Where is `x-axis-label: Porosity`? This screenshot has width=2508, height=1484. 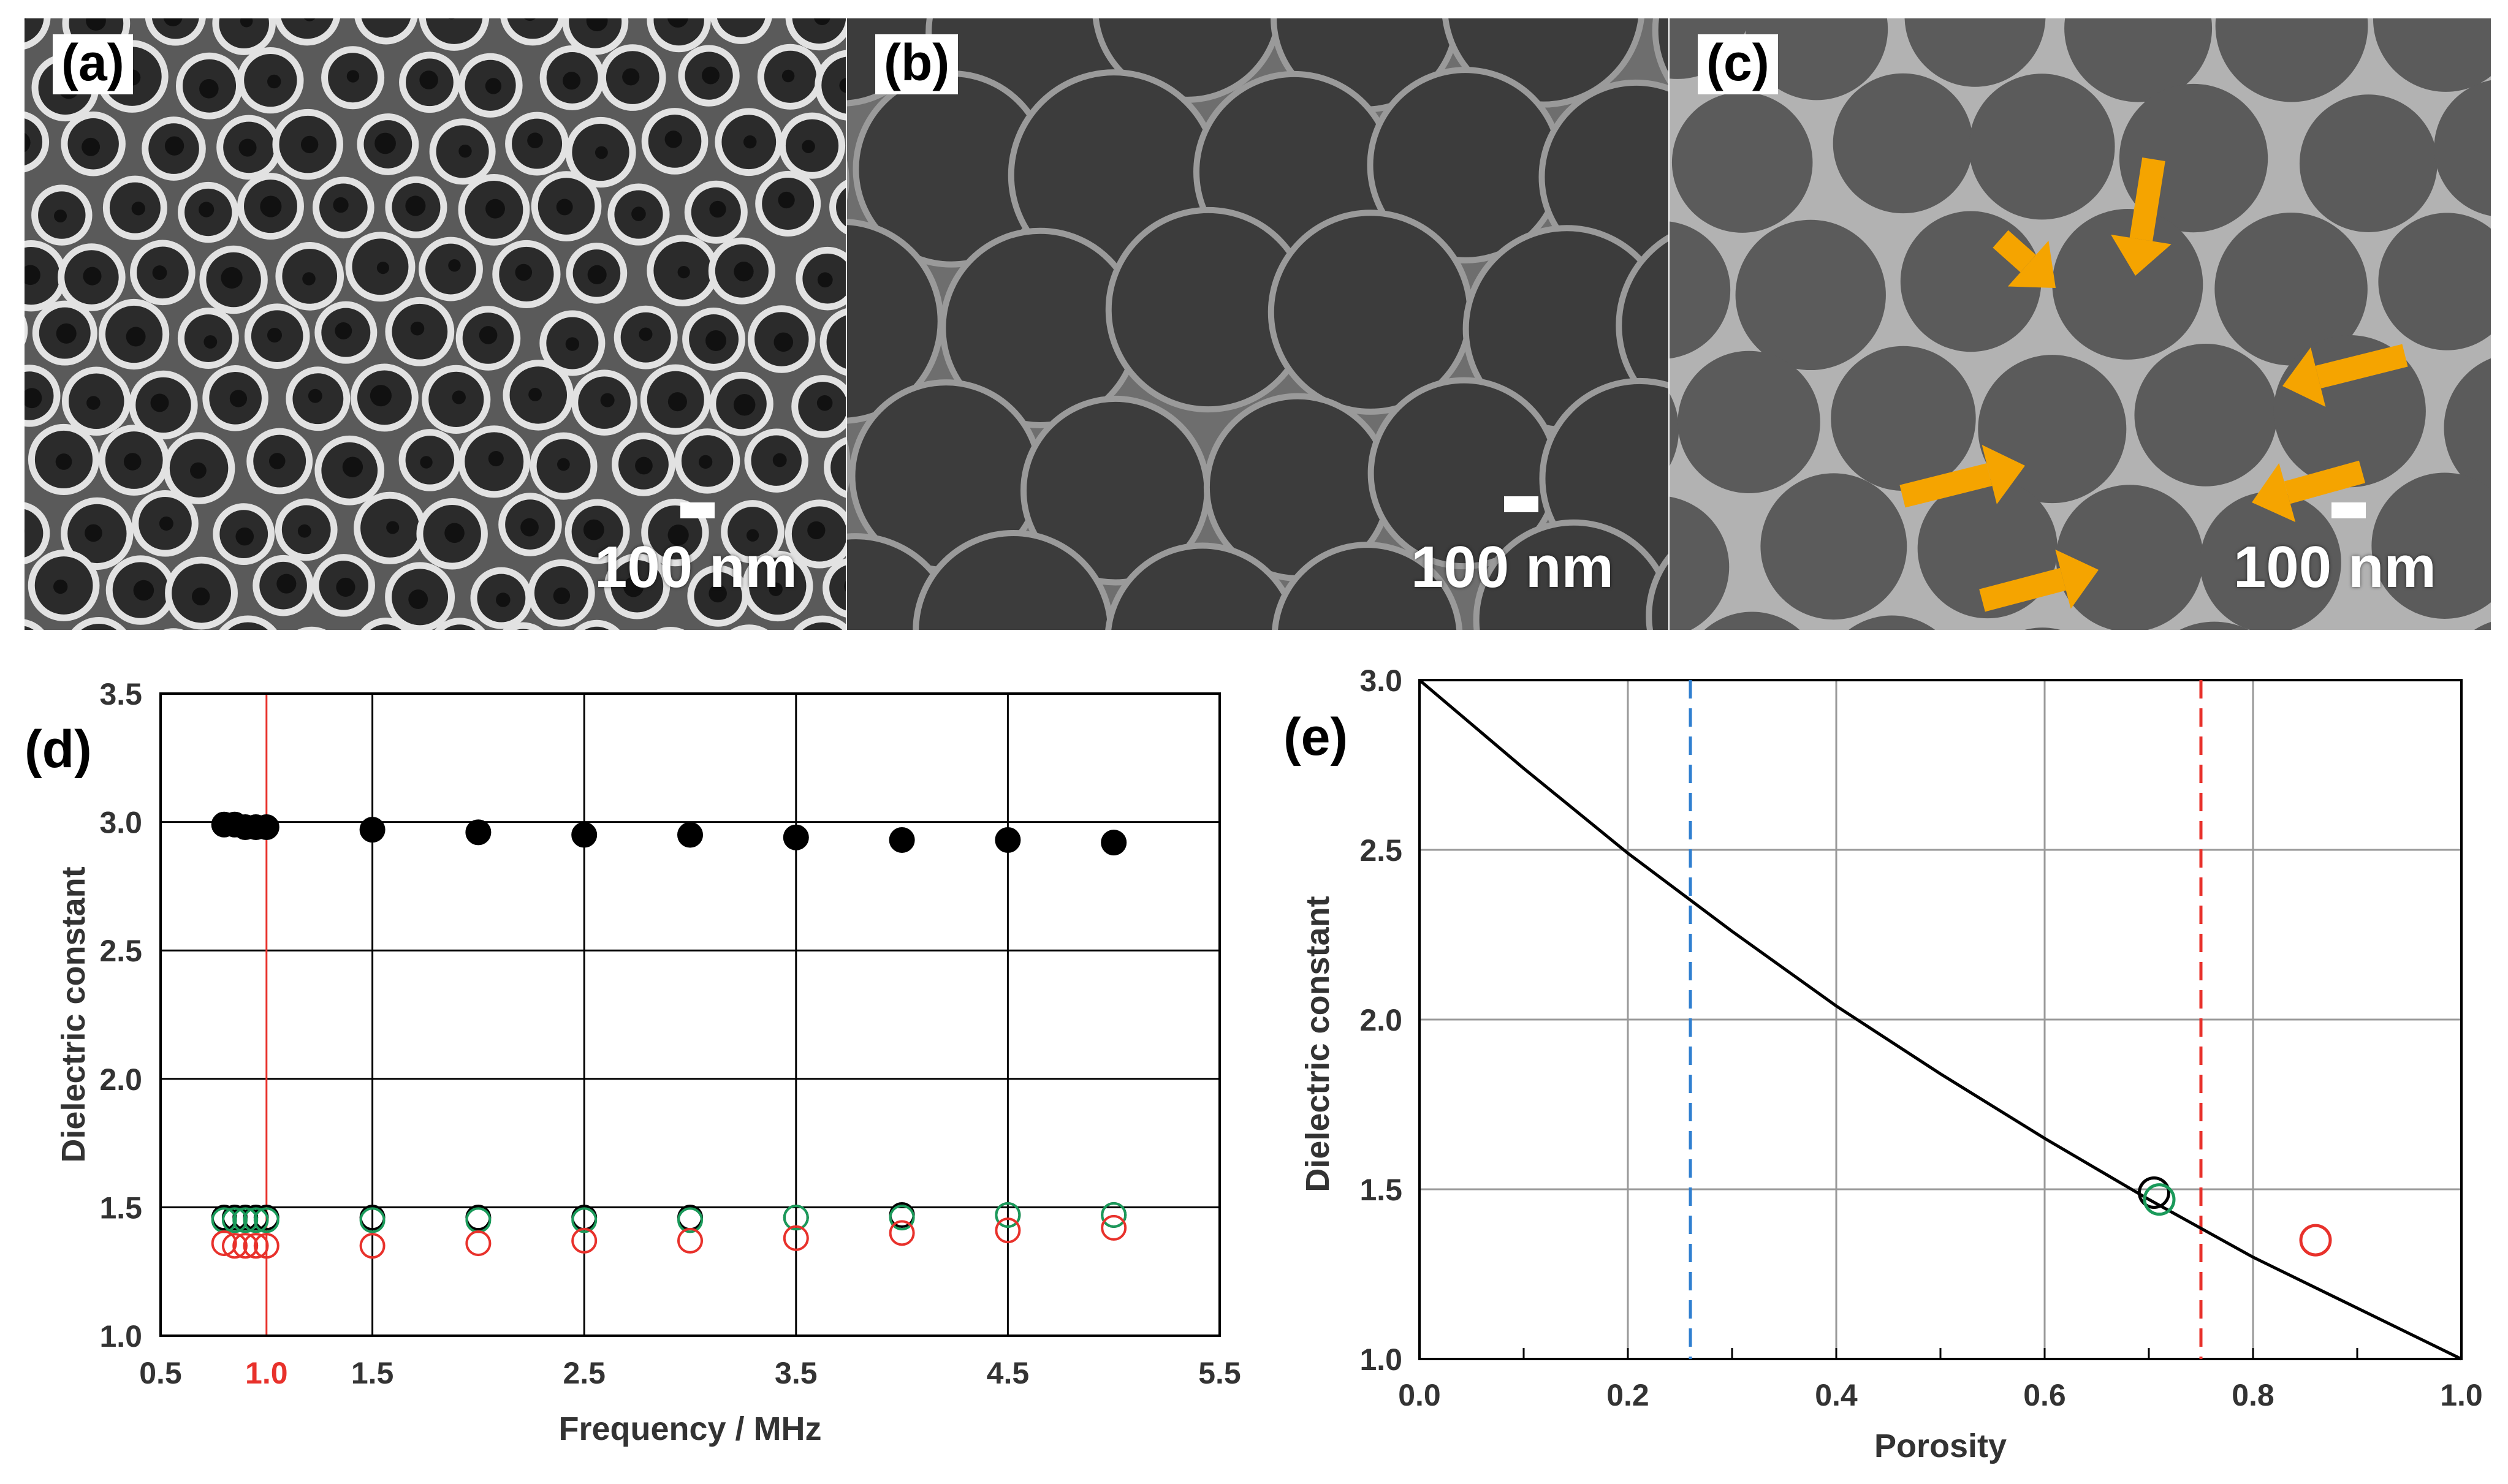
x-axis-label: Porosity is located at coordinates (1940, 1446).